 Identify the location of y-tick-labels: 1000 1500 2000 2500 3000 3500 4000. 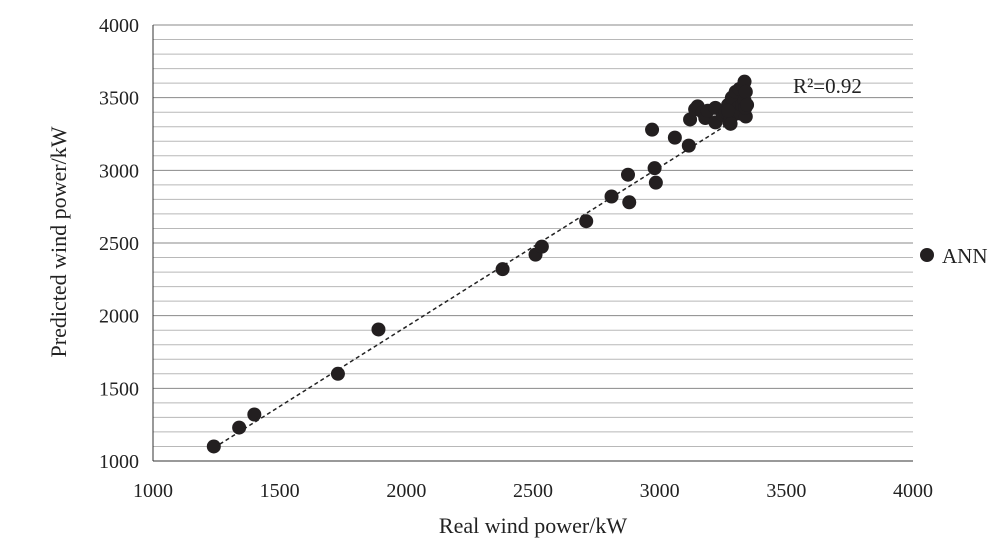
(119, 244).